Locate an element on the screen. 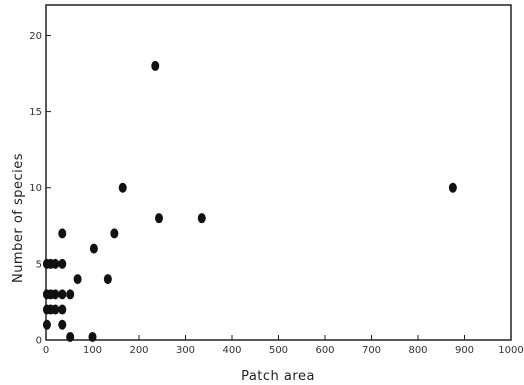  x-tick-label: 800 is located at coordinates (417, 350).